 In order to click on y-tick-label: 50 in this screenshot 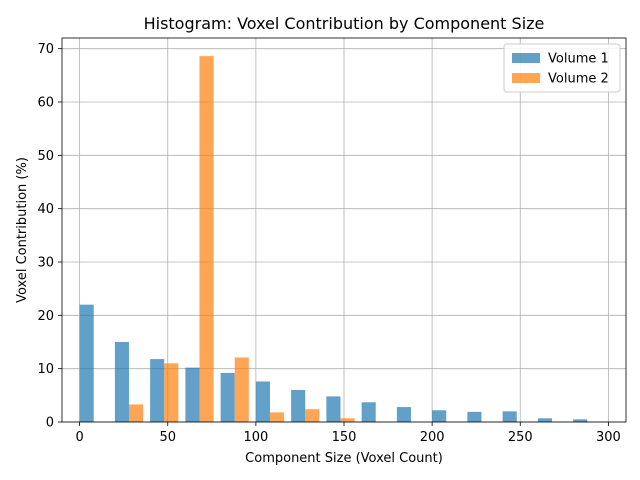, I will do `click(45, 156)`.